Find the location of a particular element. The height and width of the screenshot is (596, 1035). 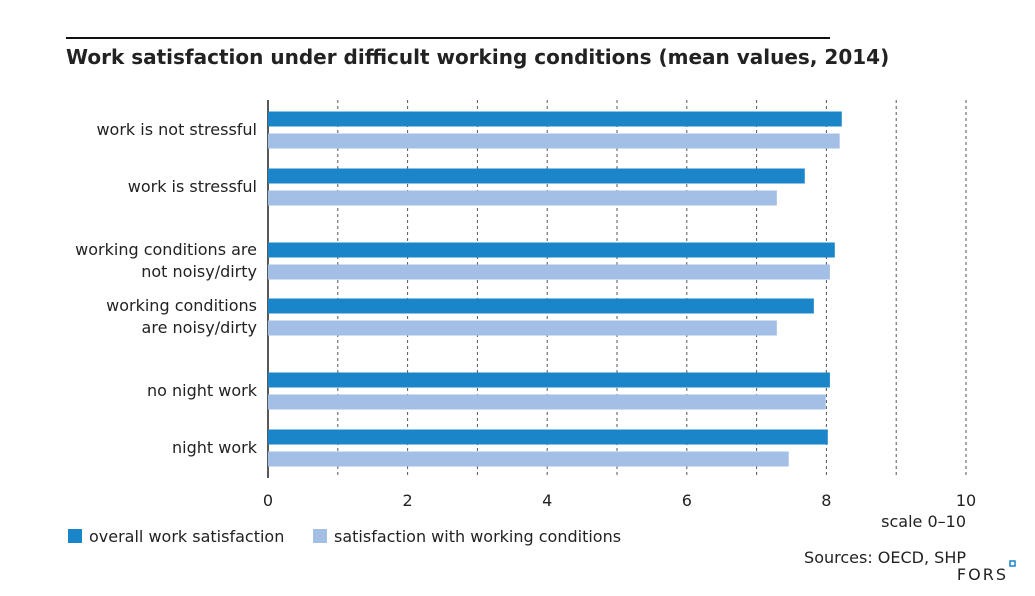

legend-label: satisfaction with working conditions is located at coordinates (477, 536).